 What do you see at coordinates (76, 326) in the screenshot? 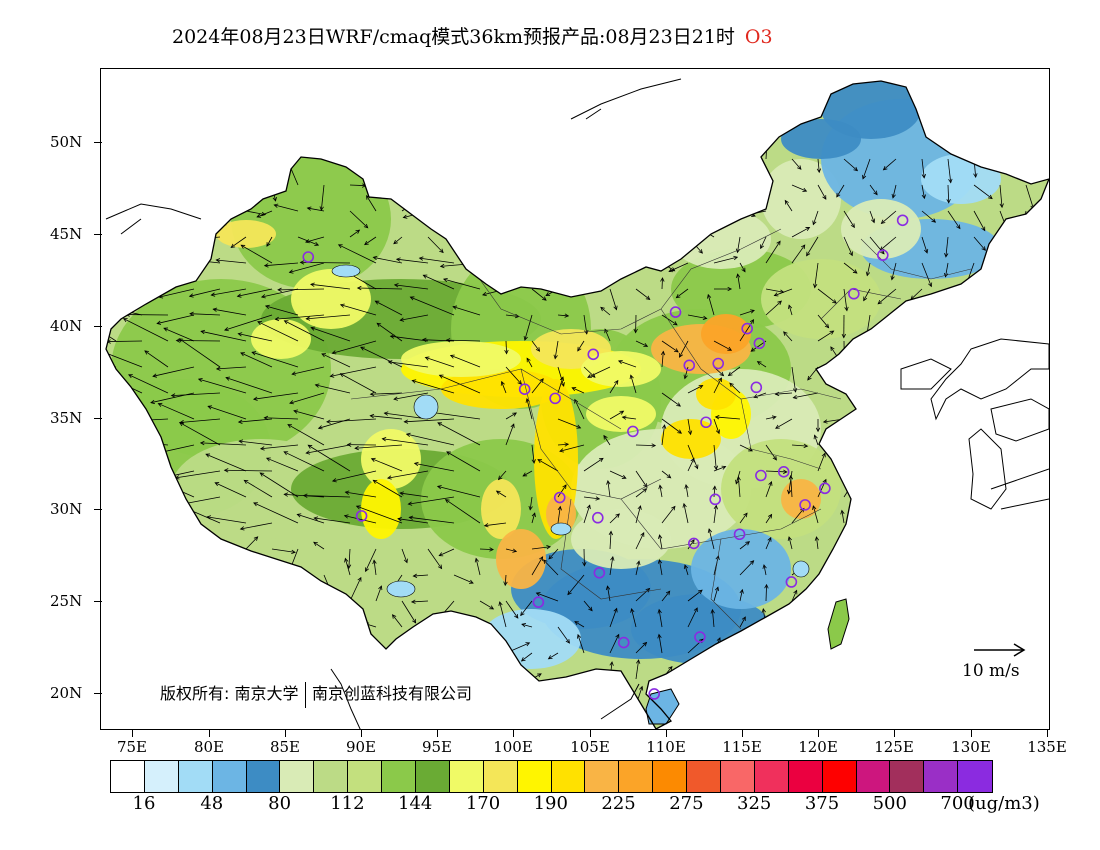
I see `lat-tick-label: 40N` at bounding box center [76, 326].